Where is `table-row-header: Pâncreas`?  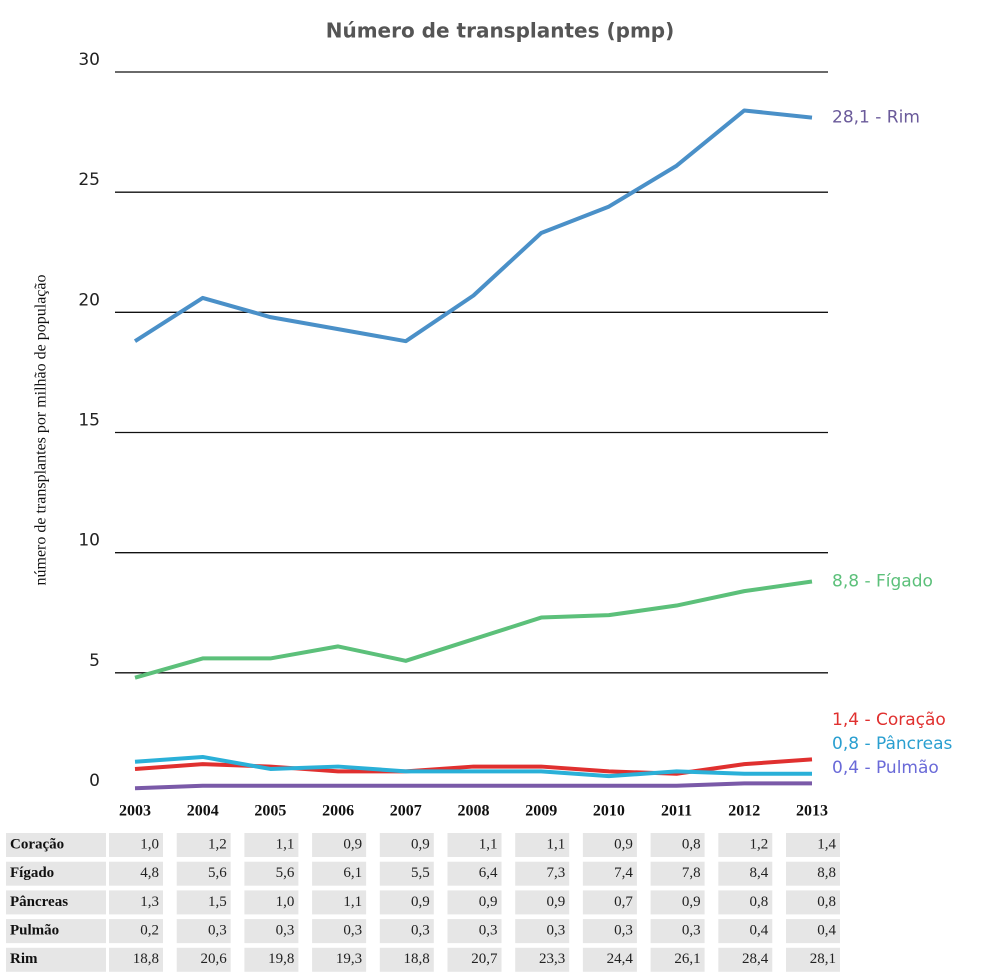 table-row-header: Pâncreas is located at coordinates (39, 902).